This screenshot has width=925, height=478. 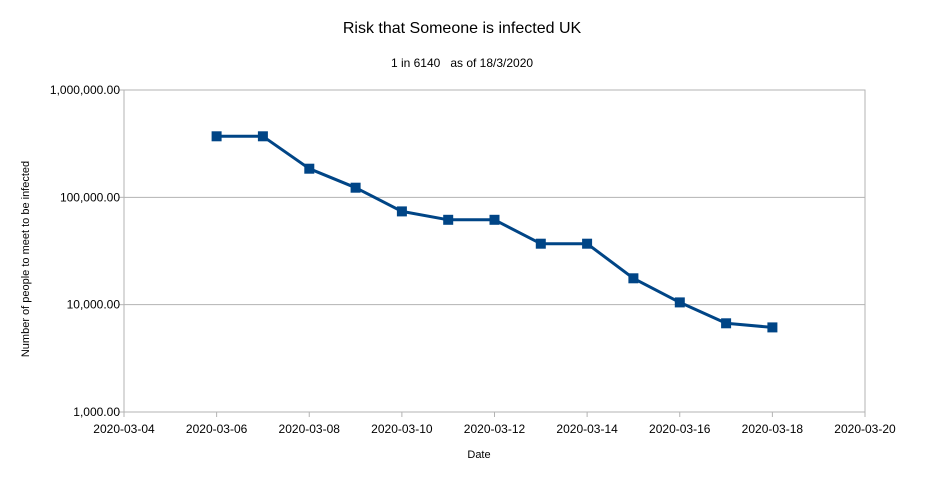 What do you see at coordinates (87, 251) in the screenshot?
I see `y-axis-ticks: 1,000.00 10,000.00 100,000.00 1,000,000.00` at bounding box center [87, 251].